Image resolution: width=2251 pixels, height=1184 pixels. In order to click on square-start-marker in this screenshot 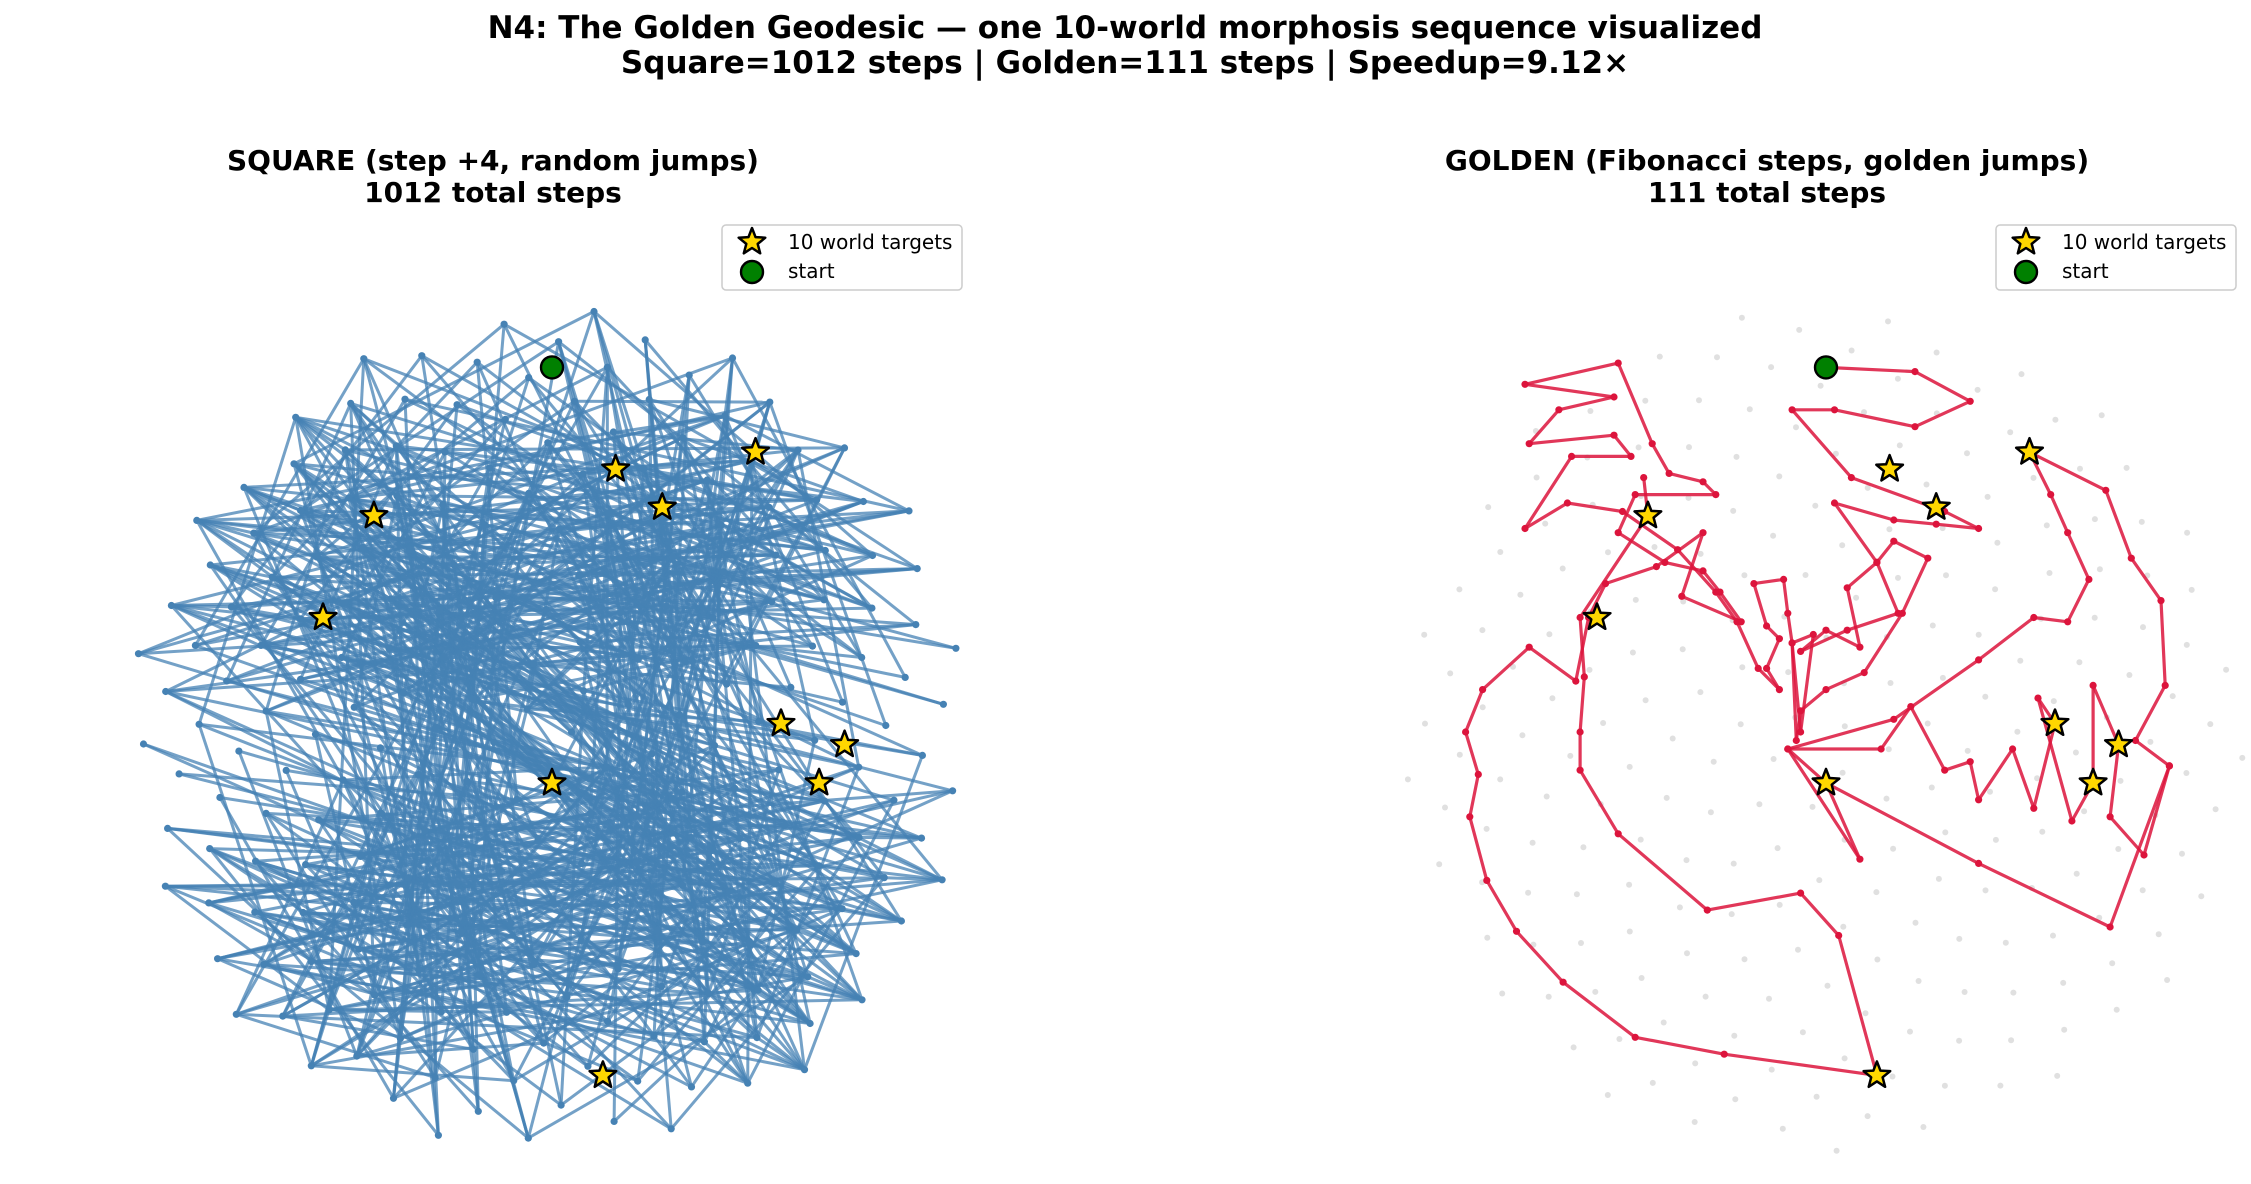, I will do `click(552, 367)`.